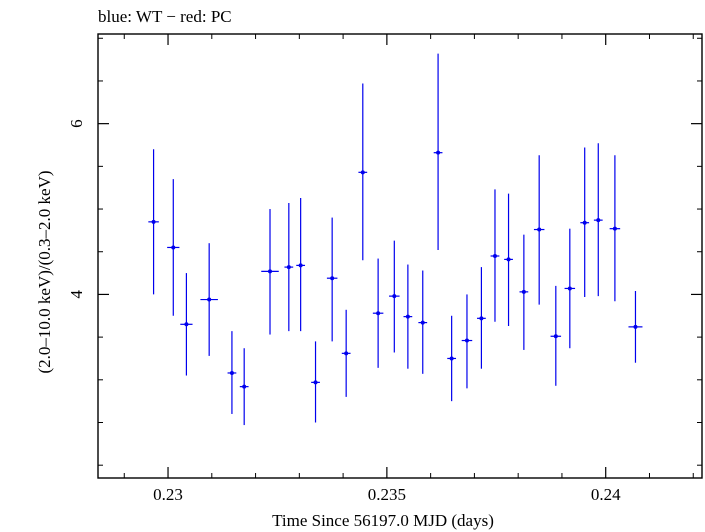  What do you see at coordinates (165, 16) in the screenshot?
I see `chart-title: blue: WT − red: PC` at bounding box center [165, 16].